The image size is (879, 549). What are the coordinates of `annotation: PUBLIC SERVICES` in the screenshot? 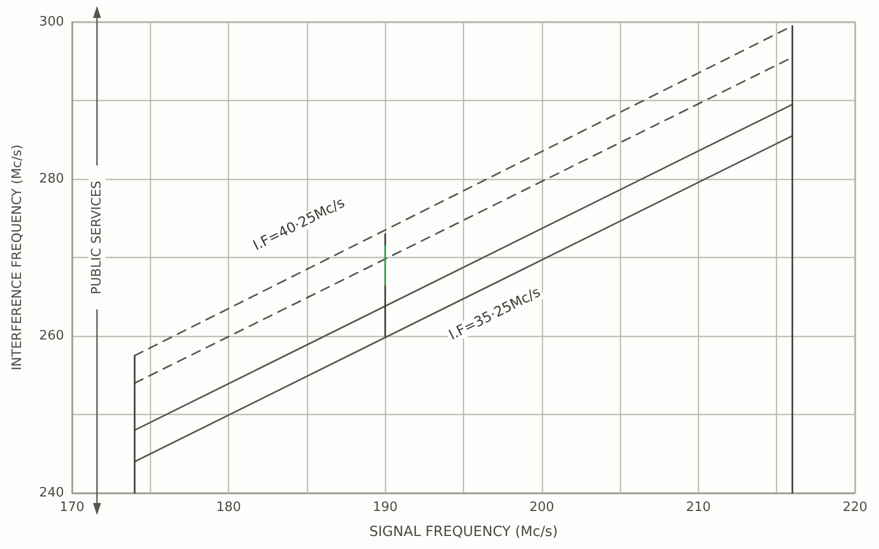 It's located at (97, 237).